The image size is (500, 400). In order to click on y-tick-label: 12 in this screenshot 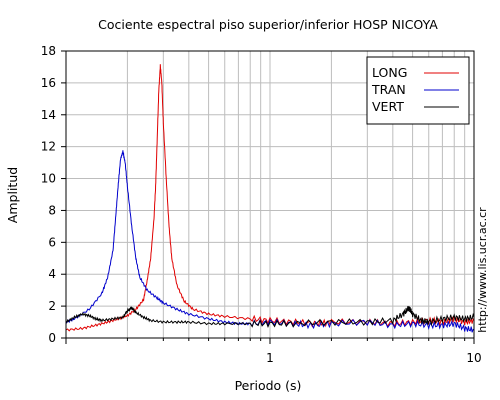, I will do `click(48, 147)`.